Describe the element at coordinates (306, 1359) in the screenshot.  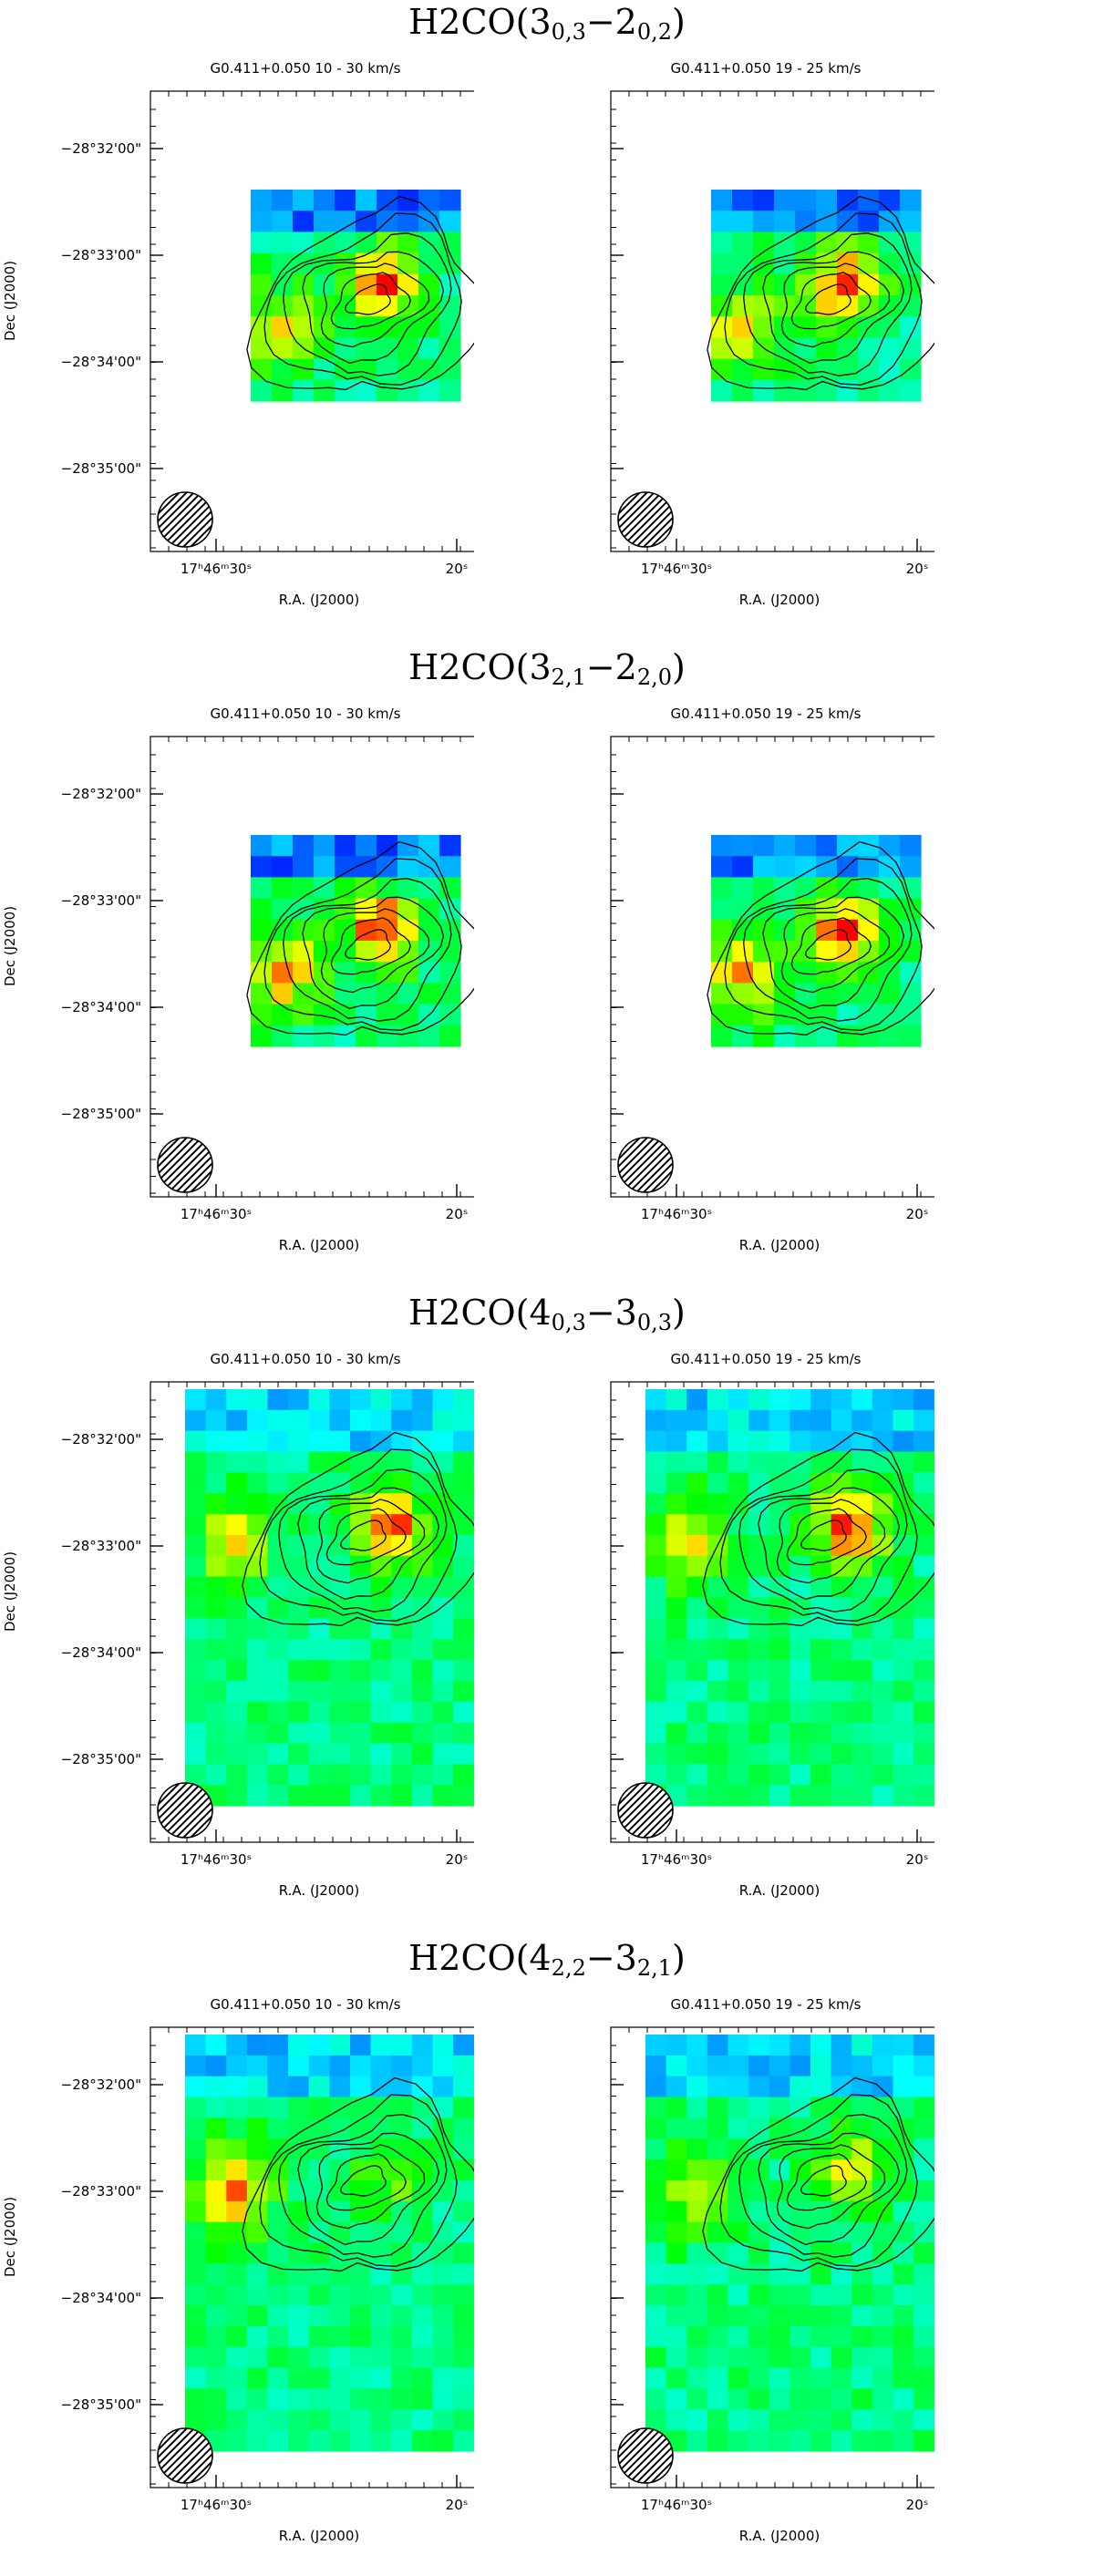
I see `panel-subtitle: G0.411+0.050 10 - 30 km/s` at that location.